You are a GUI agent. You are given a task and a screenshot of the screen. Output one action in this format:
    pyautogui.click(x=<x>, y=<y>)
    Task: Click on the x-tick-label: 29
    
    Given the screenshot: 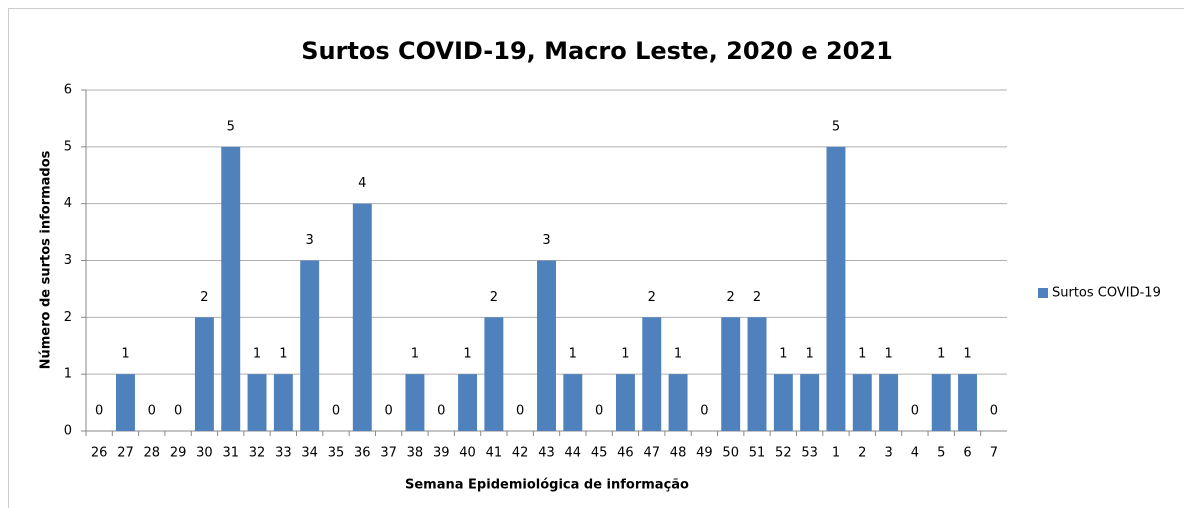 What is the action you would take?
    pyautogui.click(x=178, y=453)
    